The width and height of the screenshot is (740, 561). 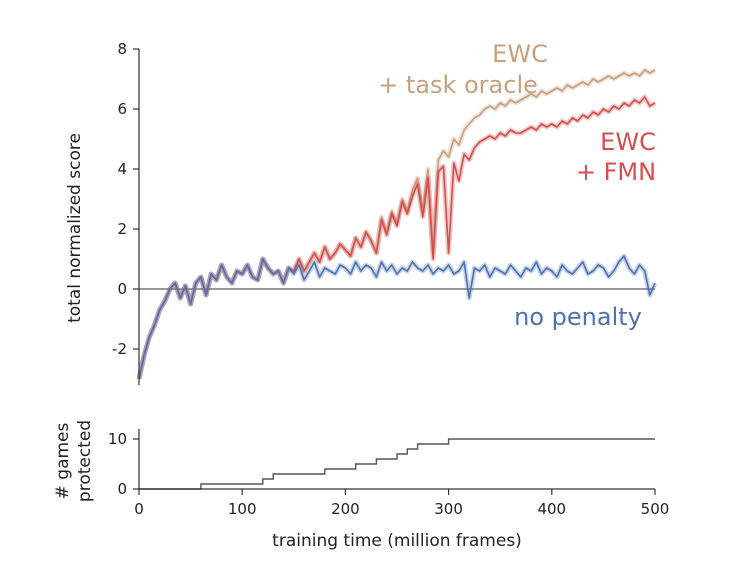 What do you see at coordinates (119, 349) in the screenshot?
I see `score-y-tick-label: -2` at bounding box center [119, 349].